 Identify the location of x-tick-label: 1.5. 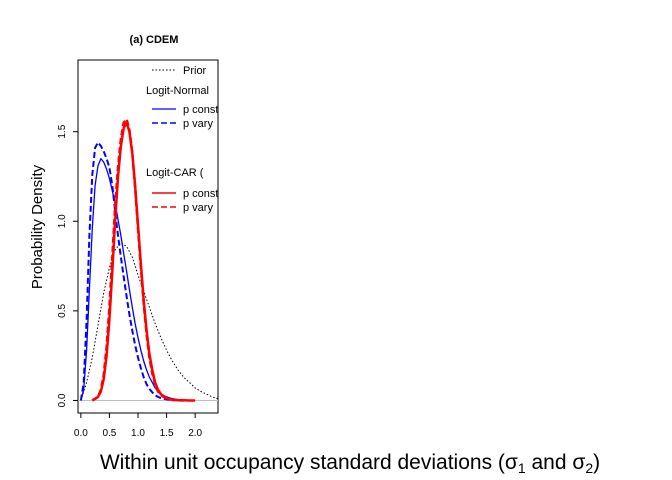
(167, 433).